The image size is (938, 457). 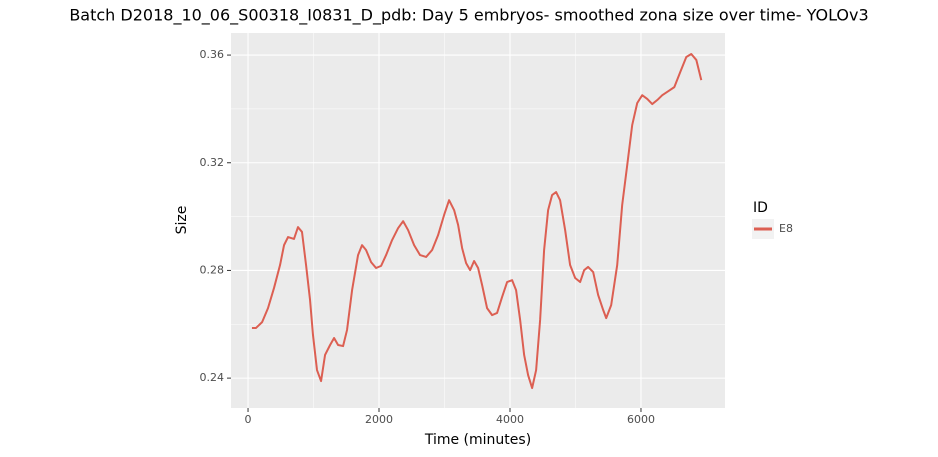 What do you see at coordinates (772, 229) in the screenshot?
I see `legend: E8` at bounding box center [772, 229].